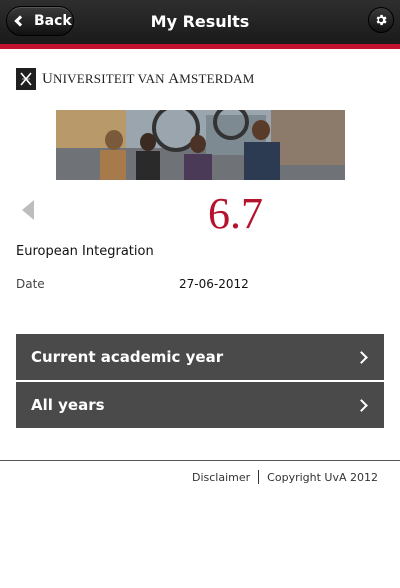  What do you see at coordinates (322, 477) in the screenshot?
I see `copyright-text: Copyright UvA 2012` at bounding box center [322, 477].